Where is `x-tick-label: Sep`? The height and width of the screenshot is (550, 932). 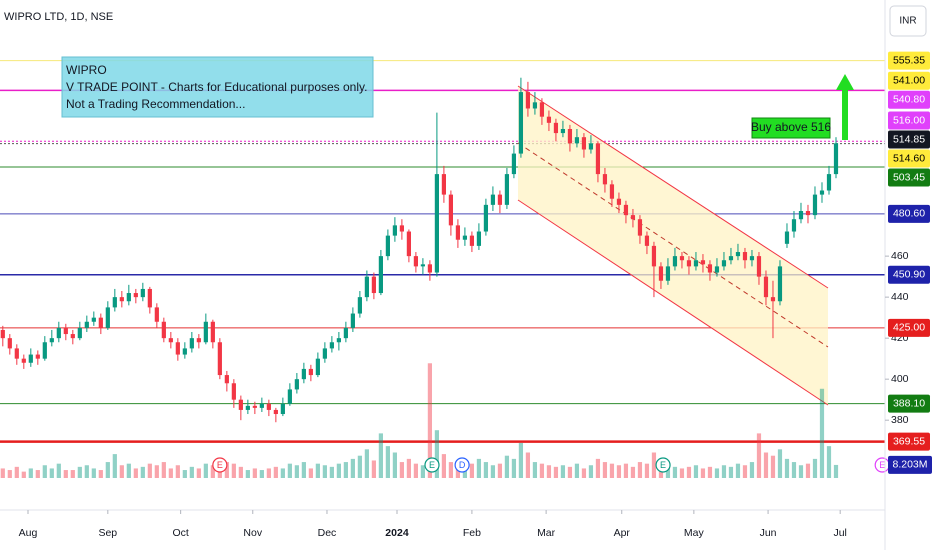 x-tick-label: Sep is located at coordinates (107, 533).